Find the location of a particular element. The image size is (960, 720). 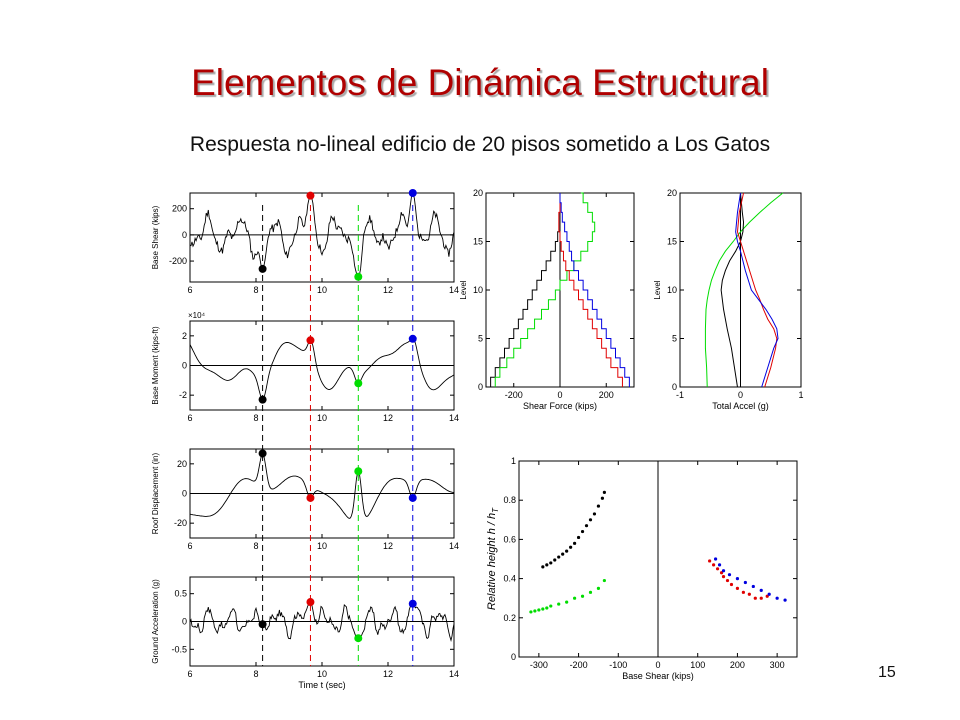

y-tick-label: -0.5 is located at coordinates (179, 649).